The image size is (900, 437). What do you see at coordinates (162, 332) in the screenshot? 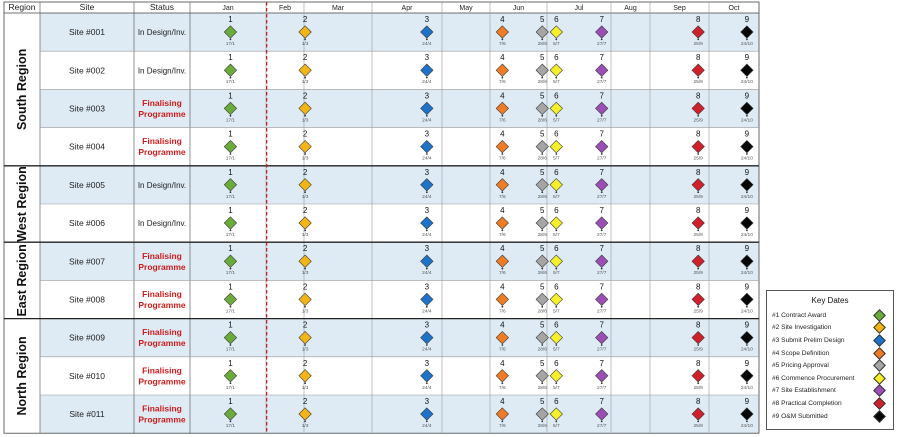
I see `site-status: Finalising` at bounding box center [162, 332].